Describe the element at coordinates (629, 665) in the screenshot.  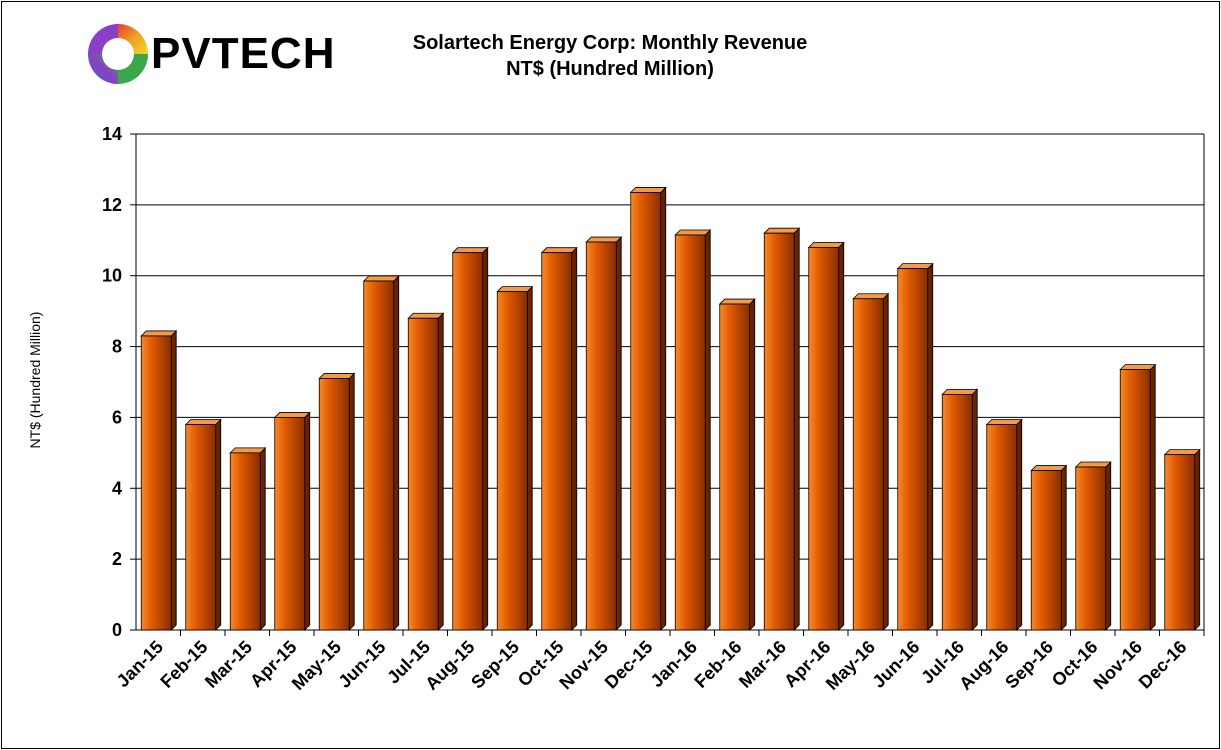
I see `x-tick-label: Dec-15` at that location.